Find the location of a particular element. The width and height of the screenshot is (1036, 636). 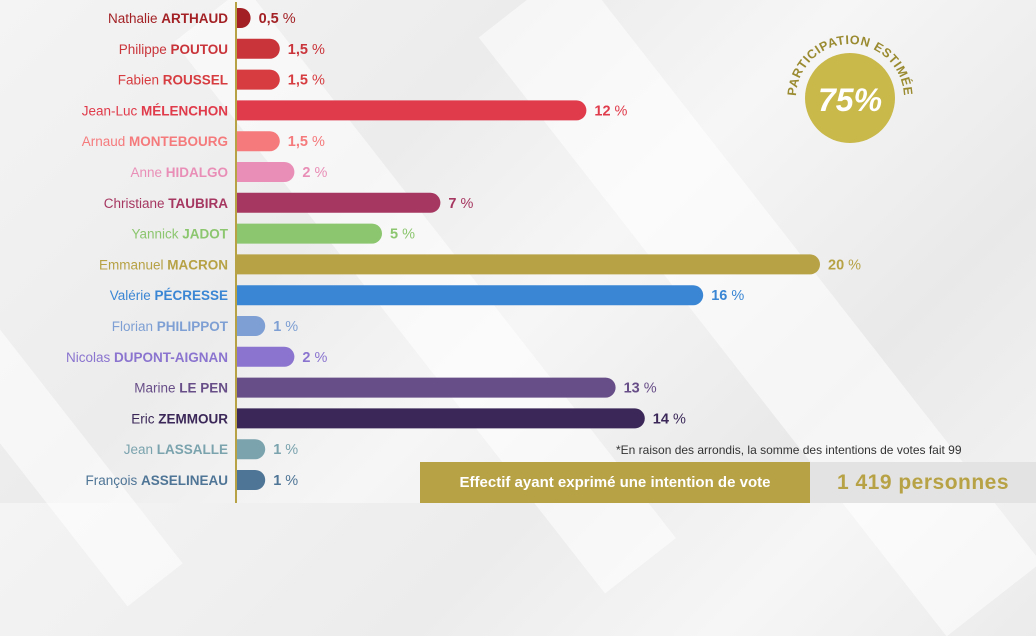

value-label: 1 % is located at coordinates (285, 481).